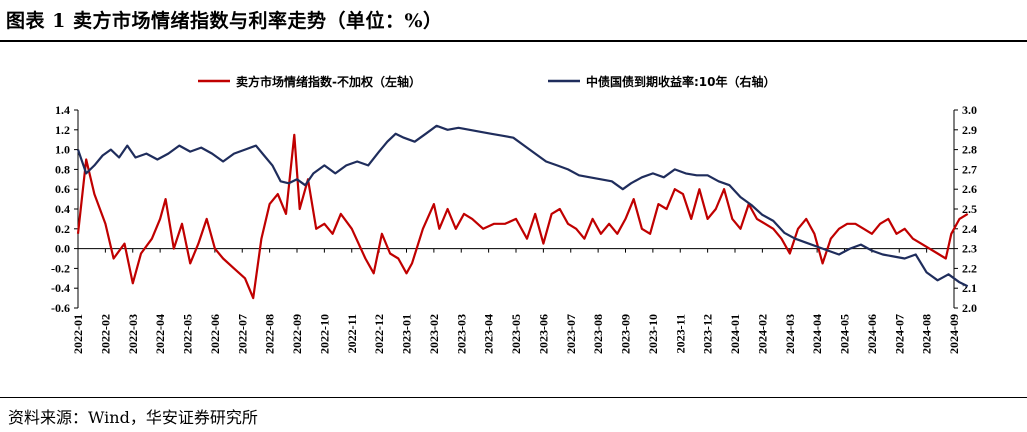 This screenshot has width=1027, height=432. What do you see at coordinates (379, 334) in the screenshot?
I see `x-tick-label: 2022-12` at bounding box center [379, 334].